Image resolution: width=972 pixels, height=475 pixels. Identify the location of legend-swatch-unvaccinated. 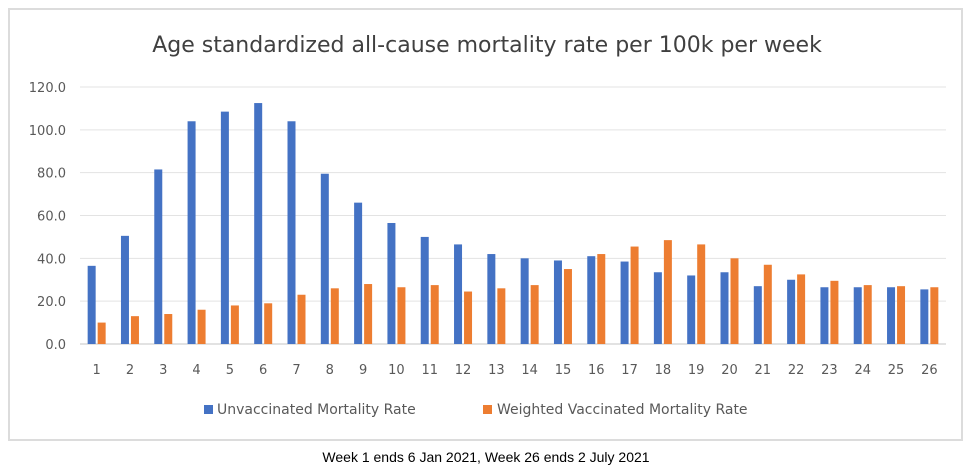
(208, 409).